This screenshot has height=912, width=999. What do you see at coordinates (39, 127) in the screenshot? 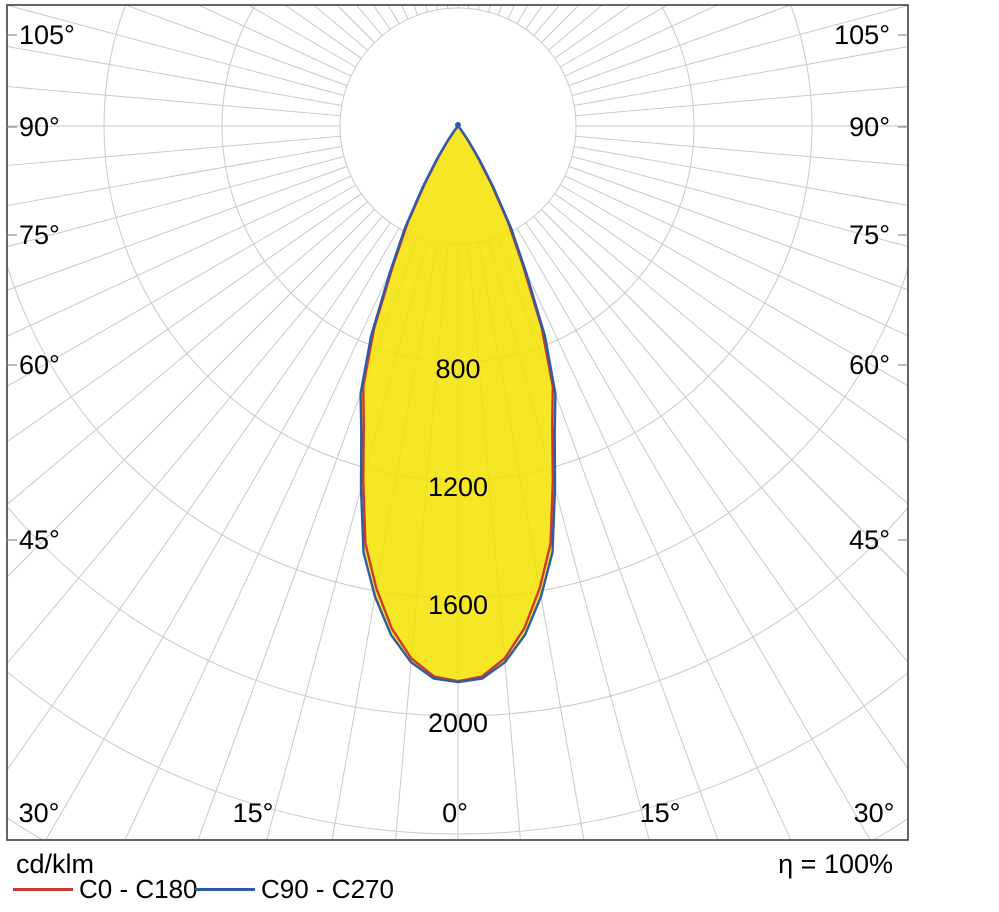
I see `angle-label-left: 90°` at bounding box center [39, 127].